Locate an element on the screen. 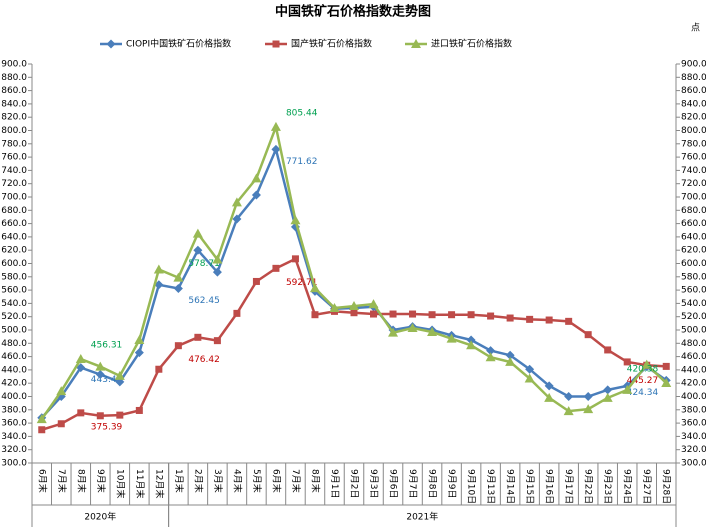 This screenshot has width=706, height=527. x-tick-label: 6月末 is located at coordinates (42, 481).